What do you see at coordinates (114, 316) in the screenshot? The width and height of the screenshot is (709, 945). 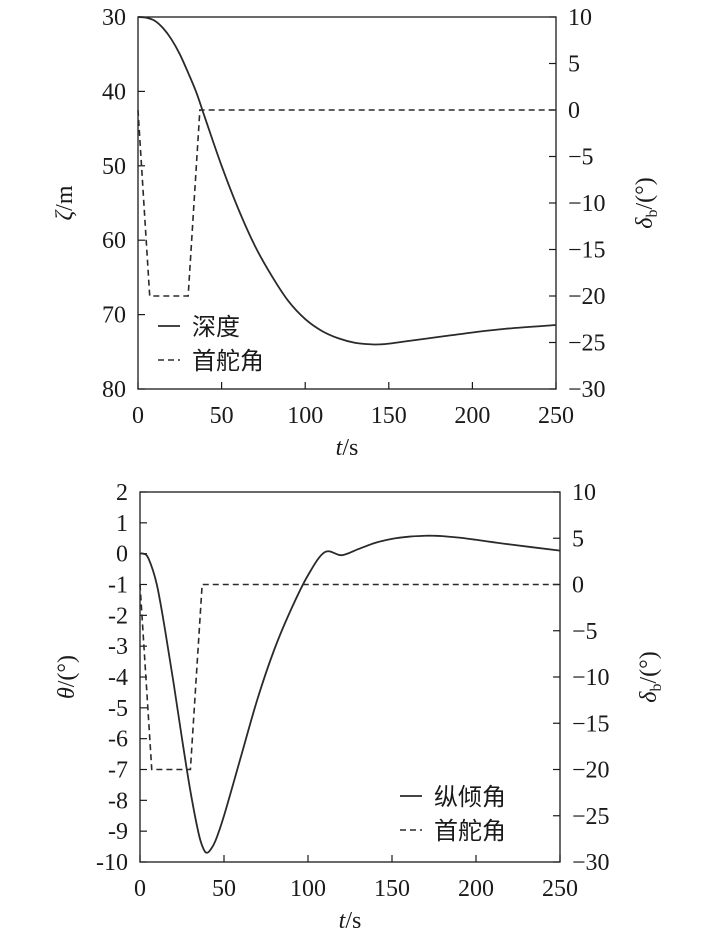 I see `y-tick-label: 70` at bounding box center [114, 316].